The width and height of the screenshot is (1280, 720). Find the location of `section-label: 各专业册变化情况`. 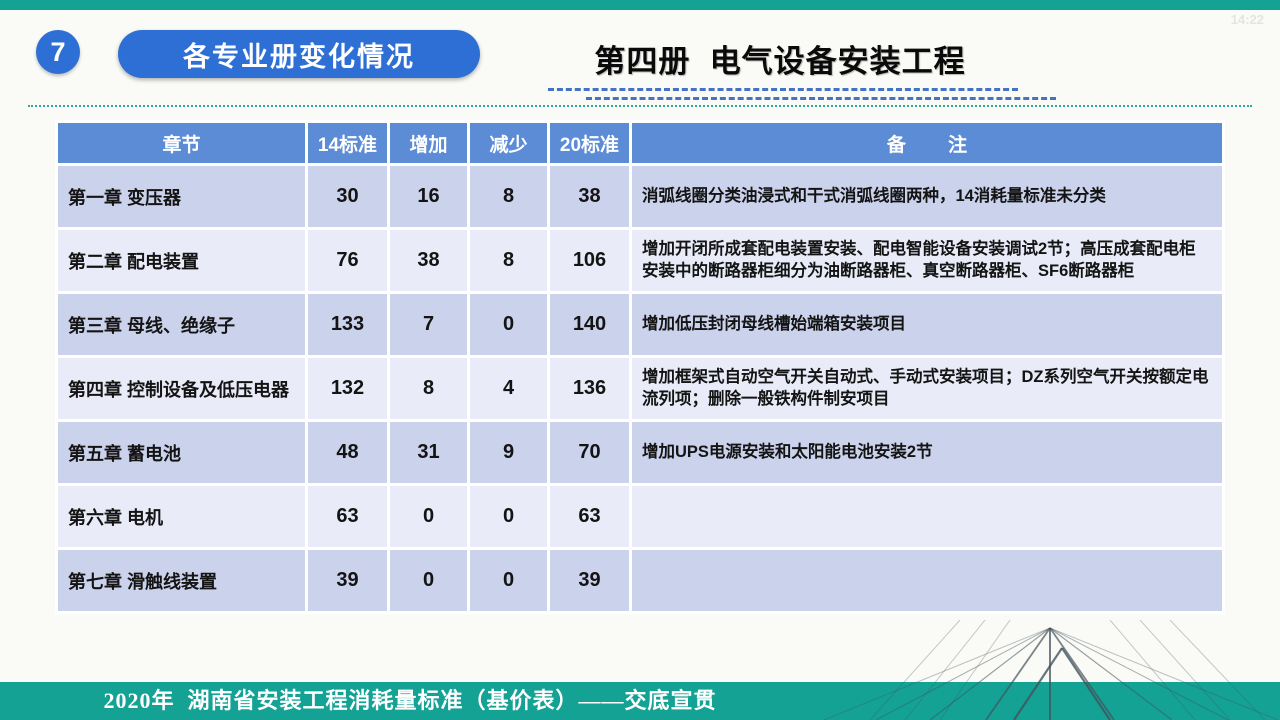

section-label: 各专业册变化情况 is located at coordinates (299, 56).